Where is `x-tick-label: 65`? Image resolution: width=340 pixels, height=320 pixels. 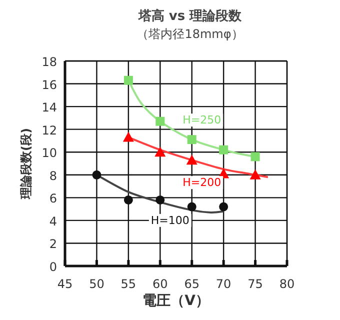 x-tick-label: 65 is located at coordinates (192, 284).